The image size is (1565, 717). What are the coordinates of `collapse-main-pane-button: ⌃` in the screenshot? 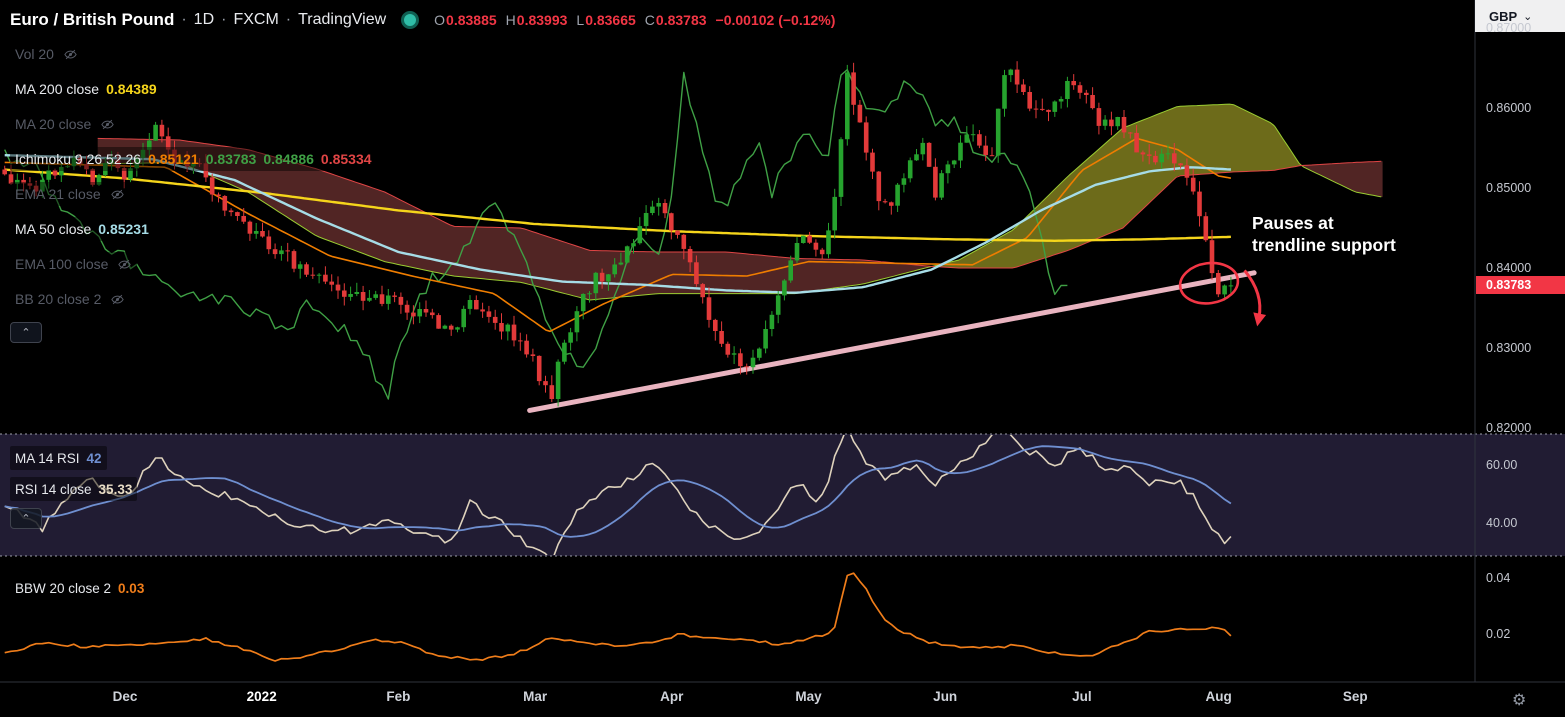 It's located at (26, 332).